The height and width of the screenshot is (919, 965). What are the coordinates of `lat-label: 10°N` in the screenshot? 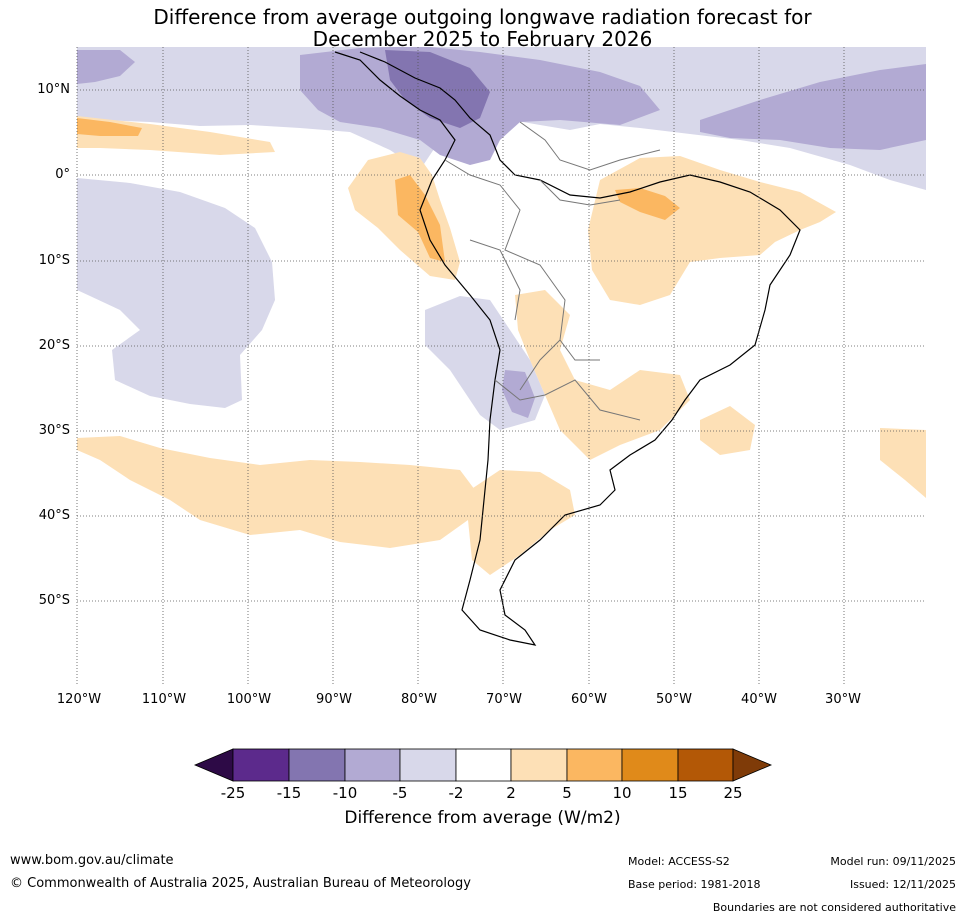 It's located at (53, 89).